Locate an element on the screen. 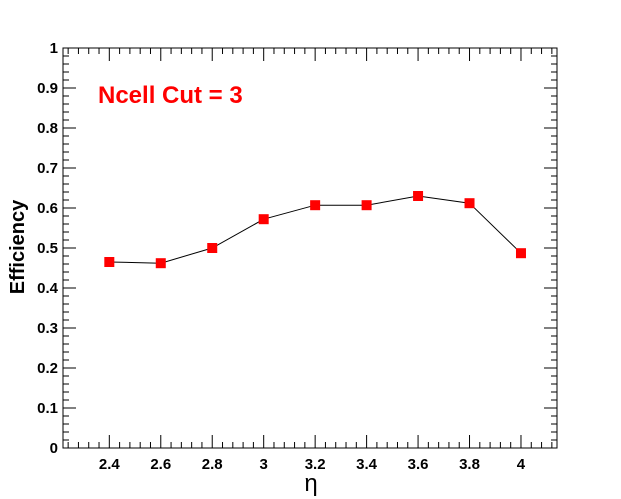  x-axis-title: η is located at coordinates (310, 483).